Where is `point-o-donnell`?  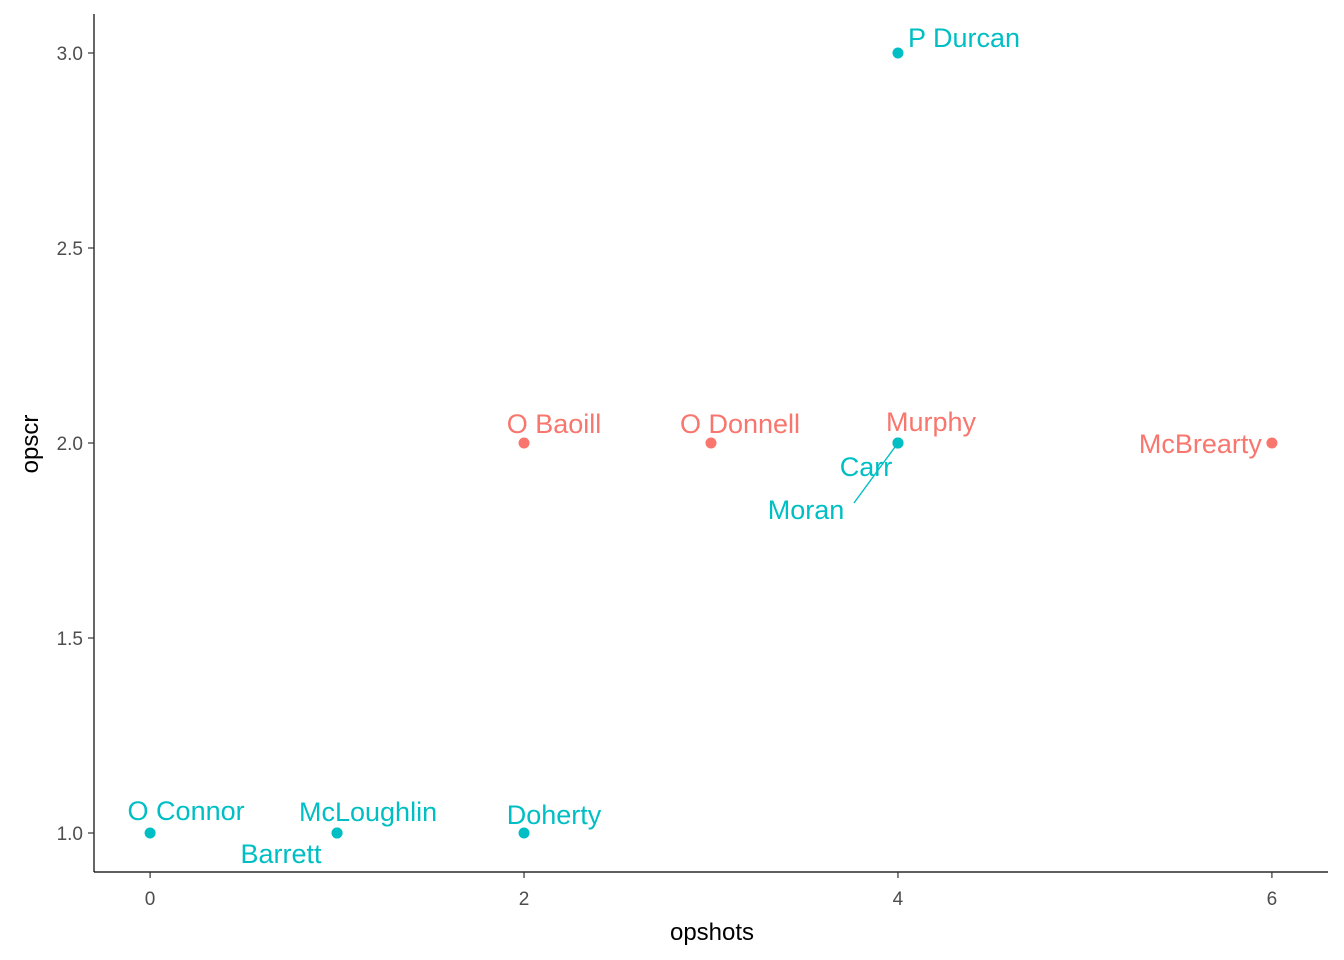 point-o-donnell is located at coordinates (711, 443).